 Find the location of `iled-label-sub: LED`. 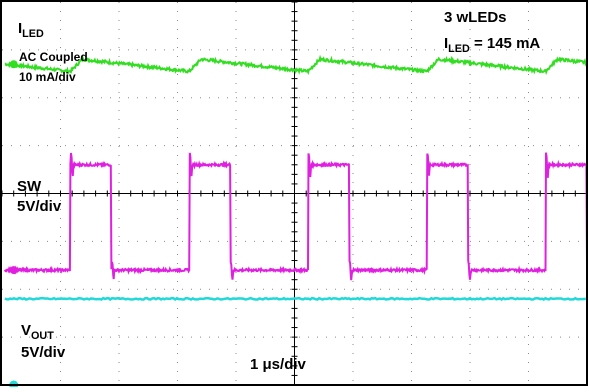

iled-label-sub: LED is located at coordinates (33, 33).